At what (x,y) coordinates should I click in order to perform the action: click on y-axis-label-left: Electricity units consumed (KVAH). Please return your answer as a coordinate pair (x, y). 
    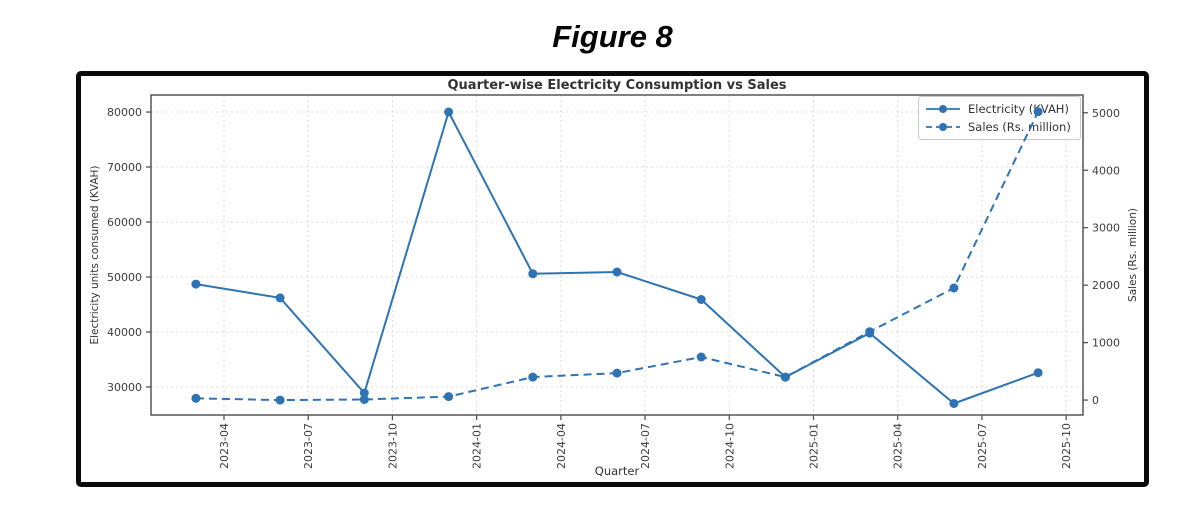
    Looking at the image, I should click on (95, 255).